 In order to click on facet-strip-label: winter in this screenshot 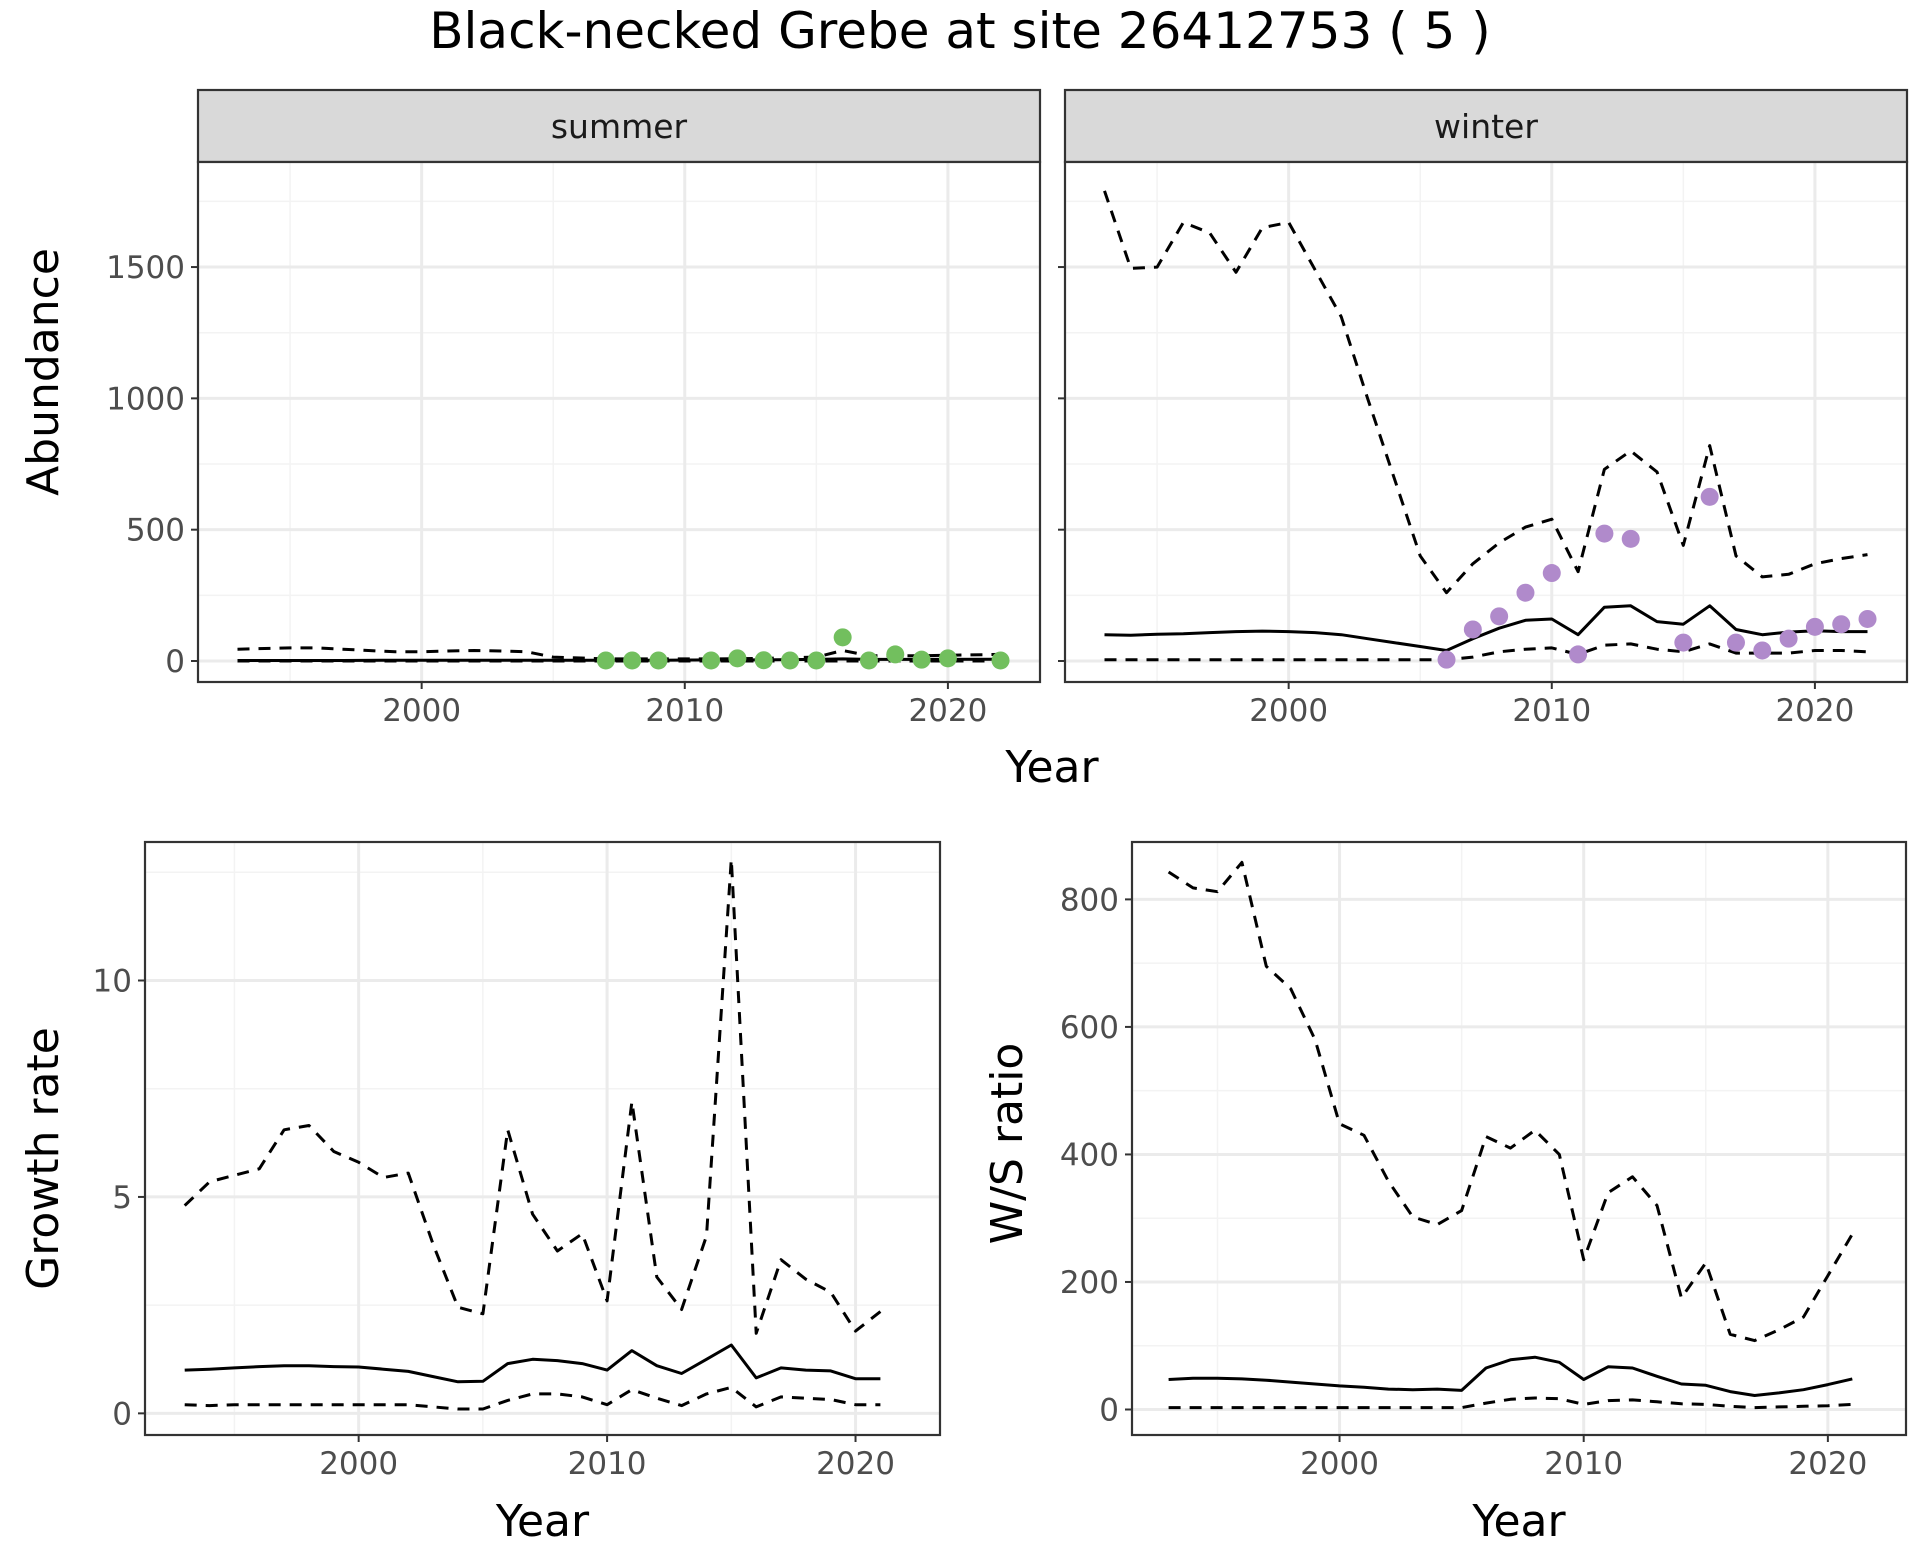, I will do `click(1486, 126)`.